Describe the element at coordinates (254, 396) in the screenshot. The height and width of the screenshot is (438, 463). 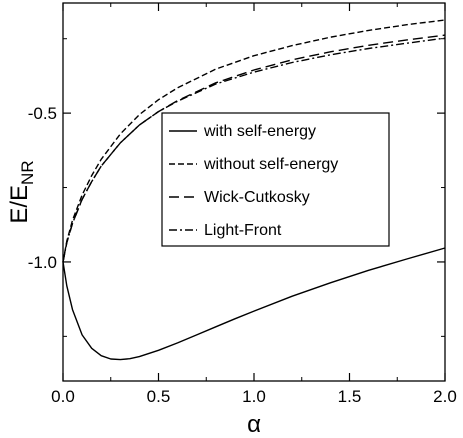
I see `x-tick-label: 1.0` at that location.